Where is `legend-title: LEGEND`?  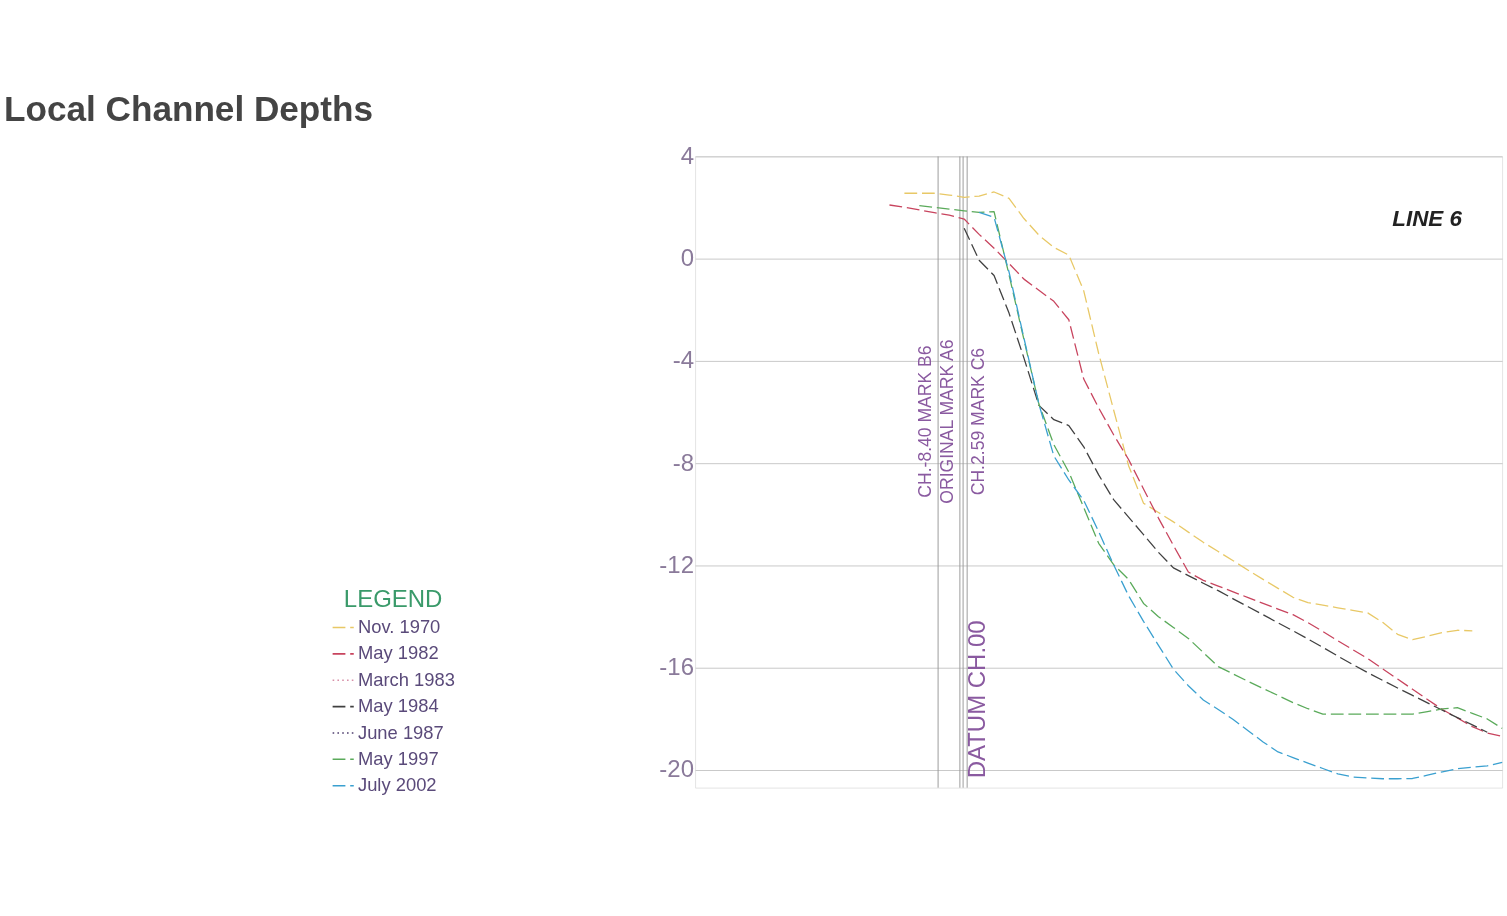 legend-title: LEGEND is located at coordinates (393, 599).